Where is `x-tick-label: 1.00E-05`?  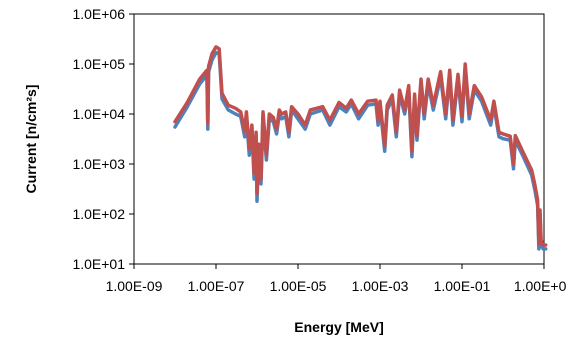 x-tick-label: 1.00E-05 is located at coordinates (298, 286).